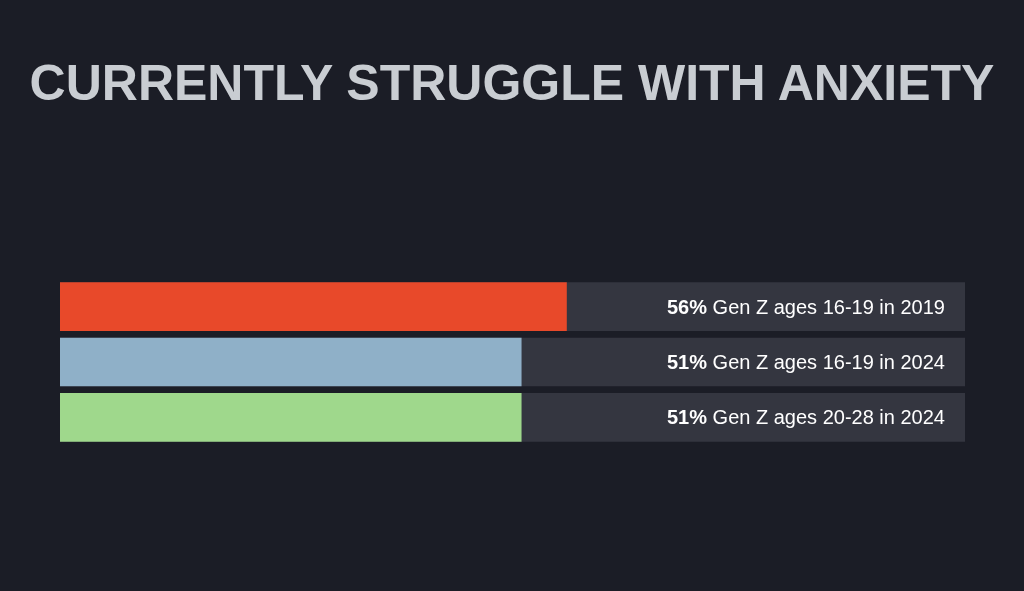 The image size is (1024, 591). What do you see at coordinates (828, 307) in the screenshot?
I see `y-tick-label: Gen Z ages 16-19 in 2019` at bounding box center [828, 307].